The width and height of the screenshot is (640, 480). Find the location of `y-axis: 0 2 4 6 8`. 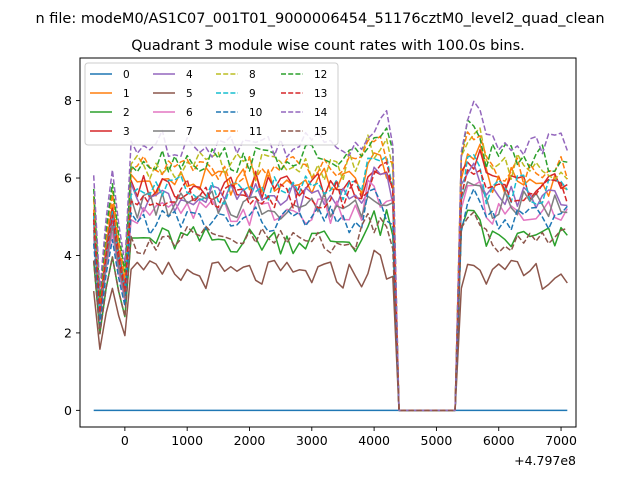

y-axis: 0 2 4 6 8 is located at coordinates (72, 255).